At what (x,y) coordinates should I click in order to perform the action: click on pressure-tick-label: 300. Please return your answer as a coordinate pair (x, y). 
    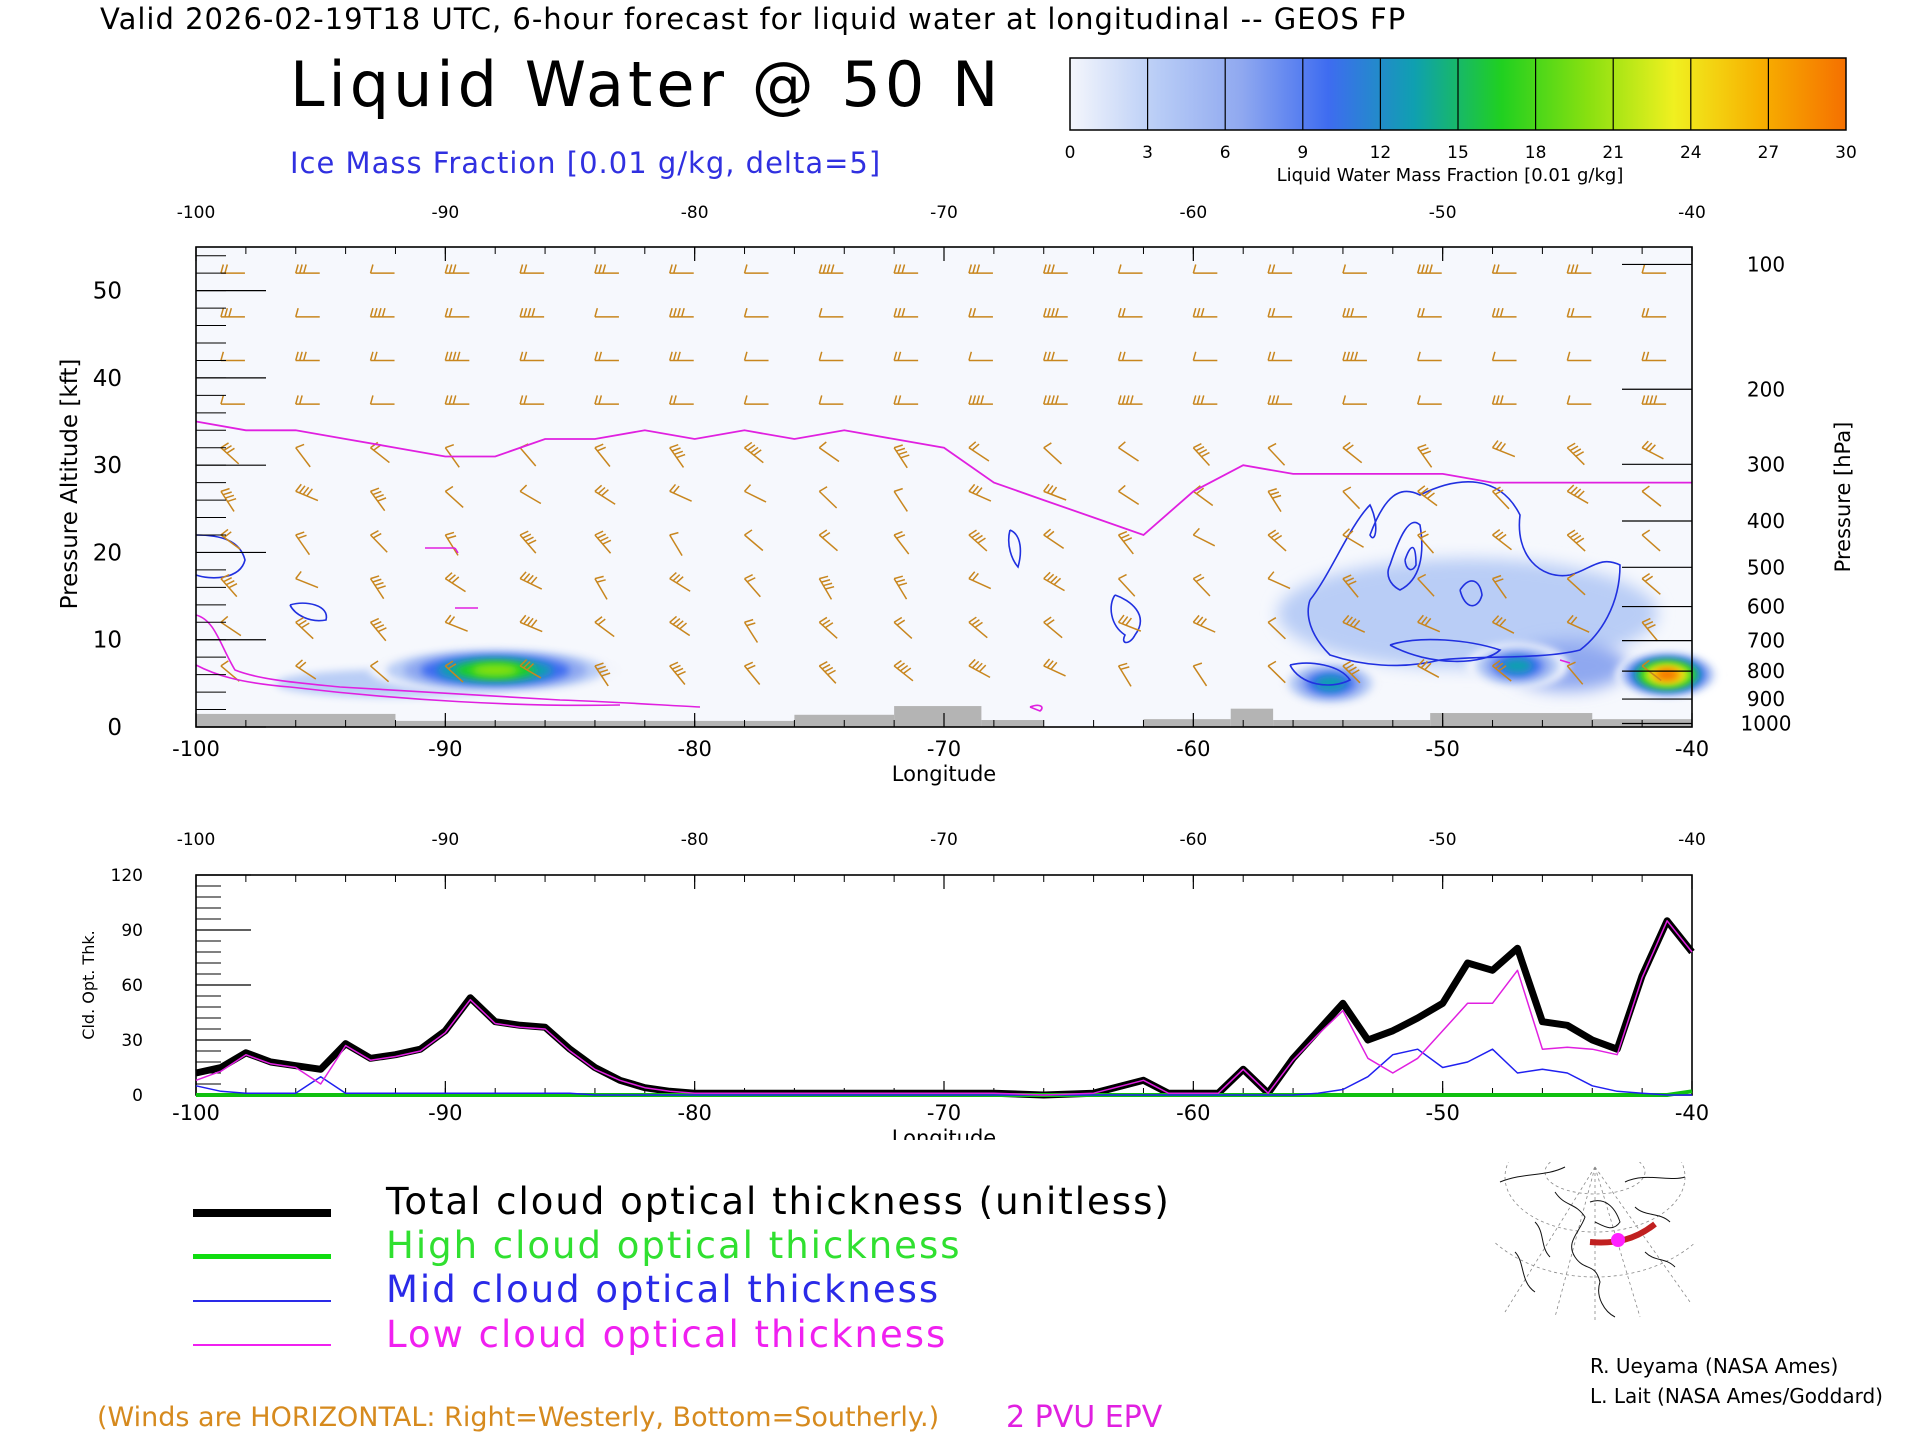
    Looking at the image, I should click on (1766, 464).